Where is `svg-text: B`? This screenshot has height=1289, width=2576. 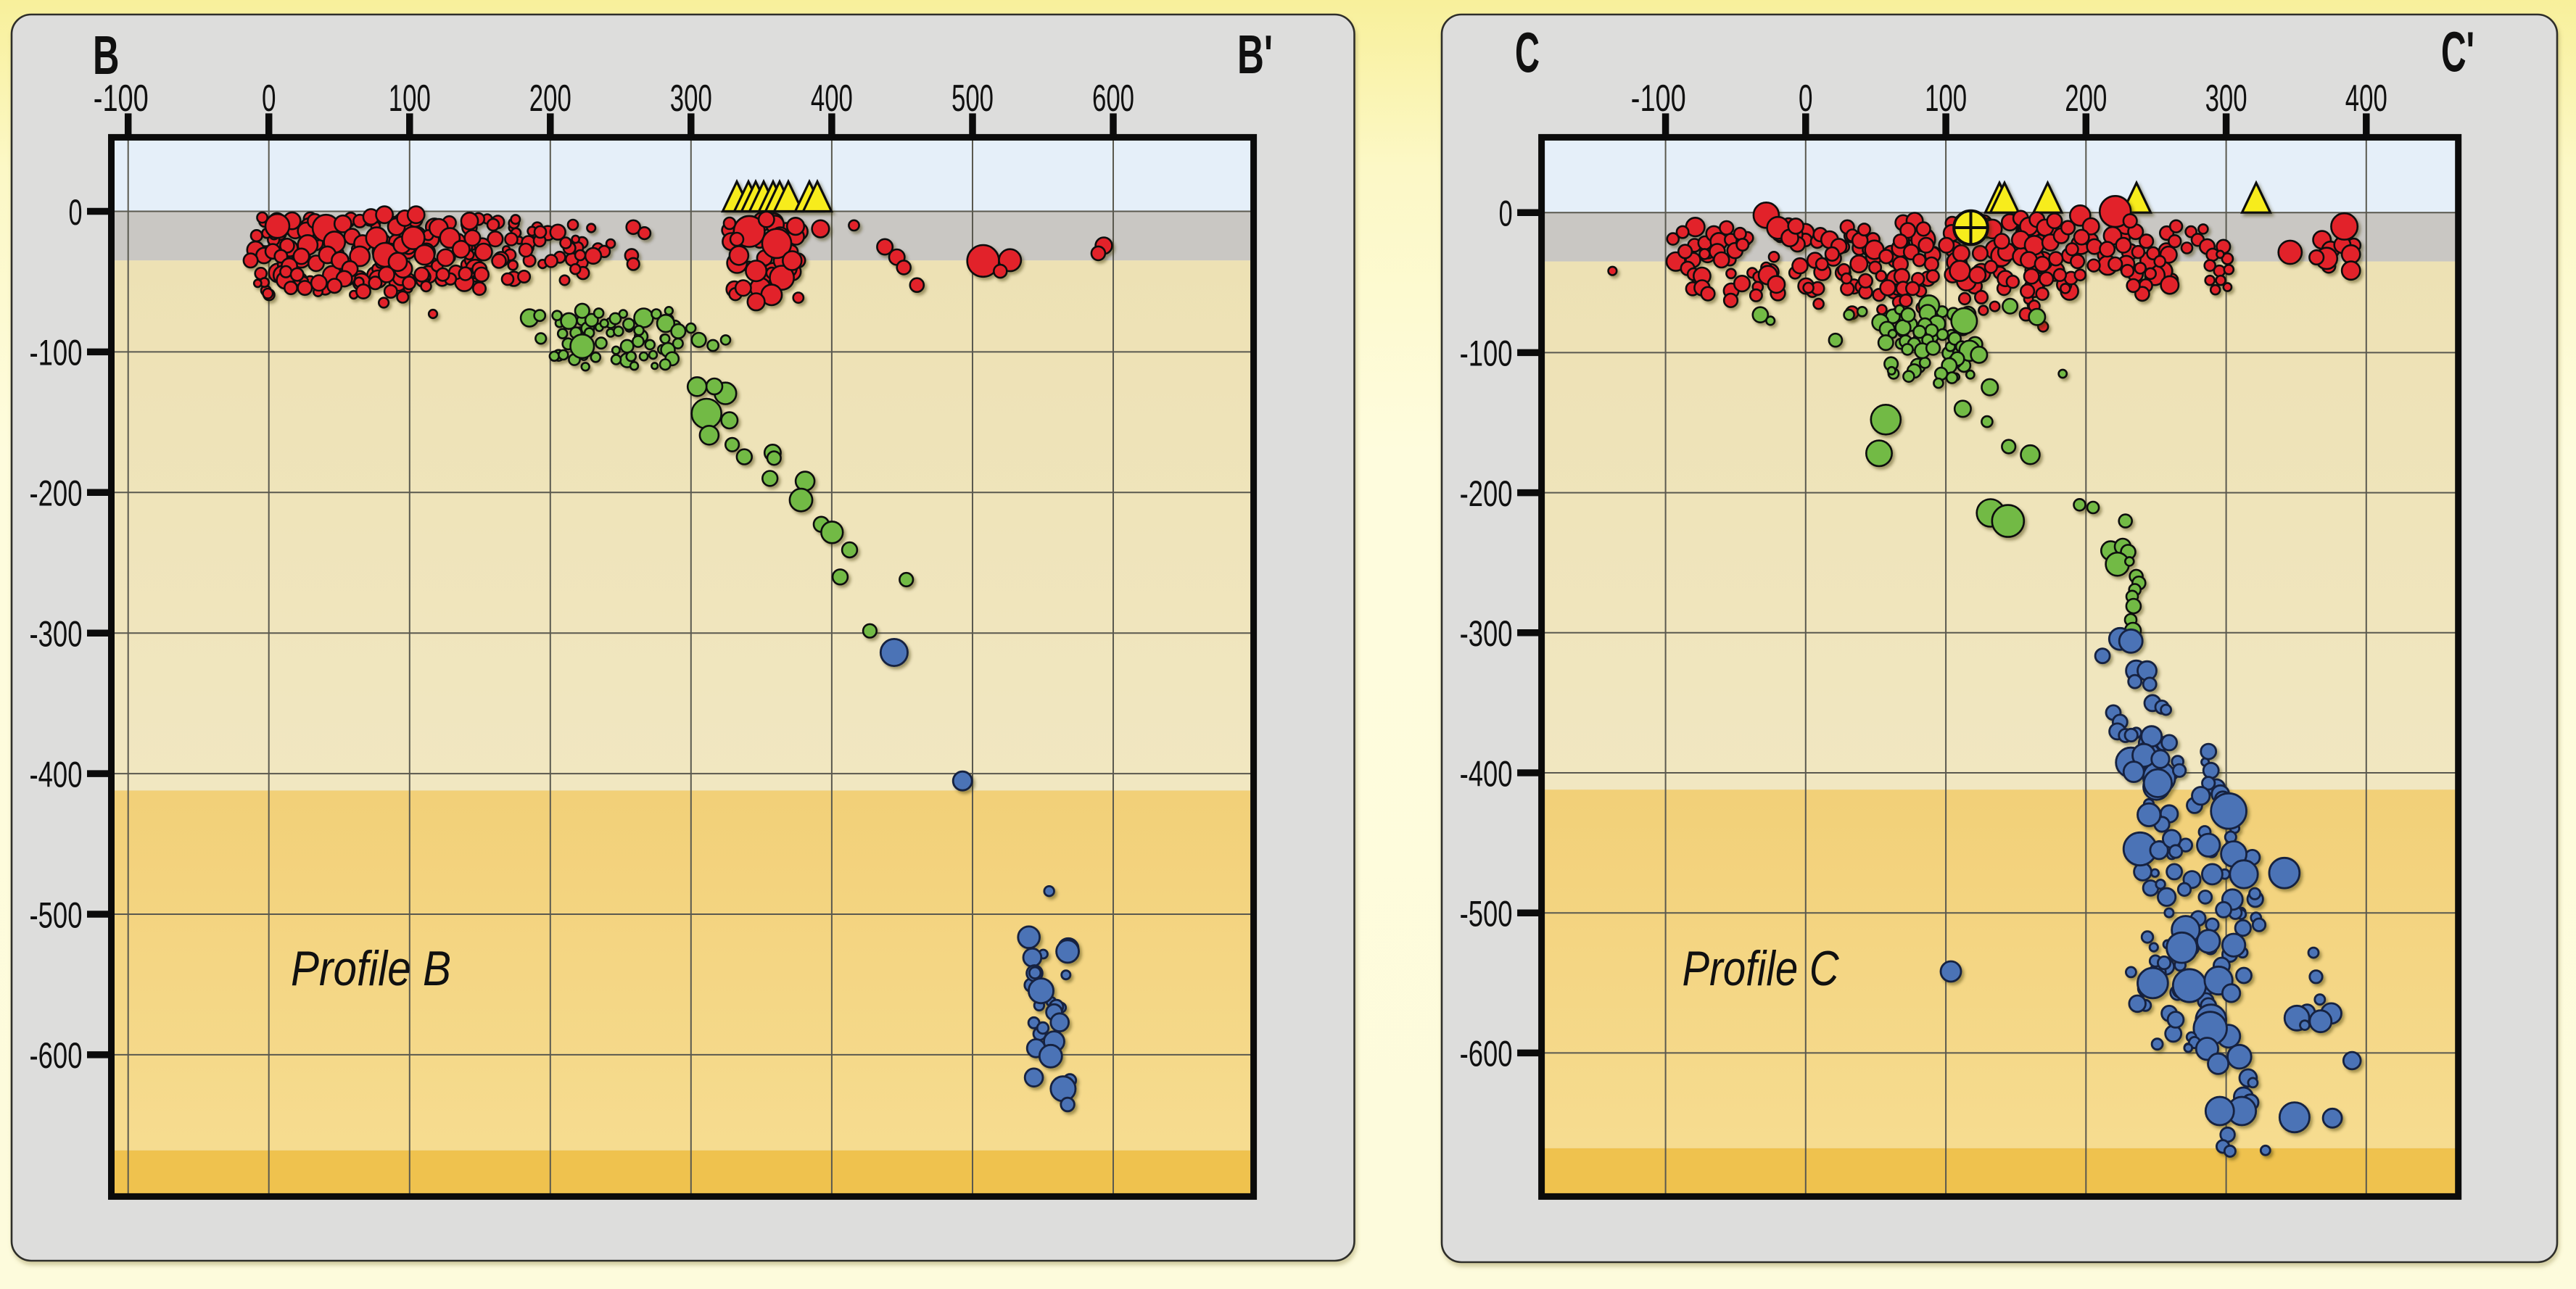
svg-text: B is located at coordinates (106, 55).